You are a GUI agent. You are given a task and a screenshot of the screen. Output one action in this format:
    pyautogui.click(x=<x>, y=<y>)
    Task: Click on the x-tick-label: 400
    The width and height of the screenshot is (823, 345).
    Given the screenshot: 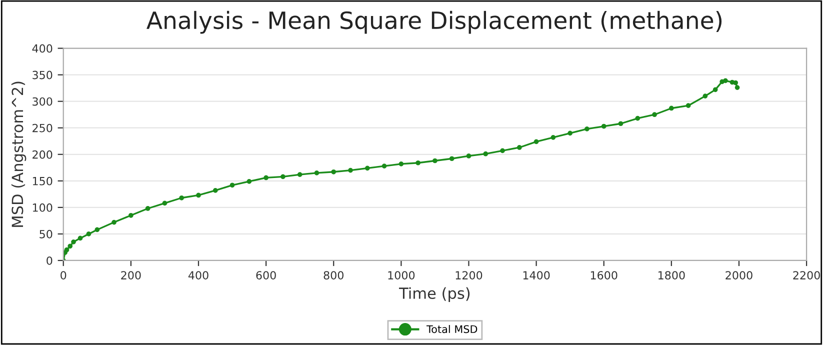 What is the action you would take?
    pyautogui.click(x=198, y=275)
    